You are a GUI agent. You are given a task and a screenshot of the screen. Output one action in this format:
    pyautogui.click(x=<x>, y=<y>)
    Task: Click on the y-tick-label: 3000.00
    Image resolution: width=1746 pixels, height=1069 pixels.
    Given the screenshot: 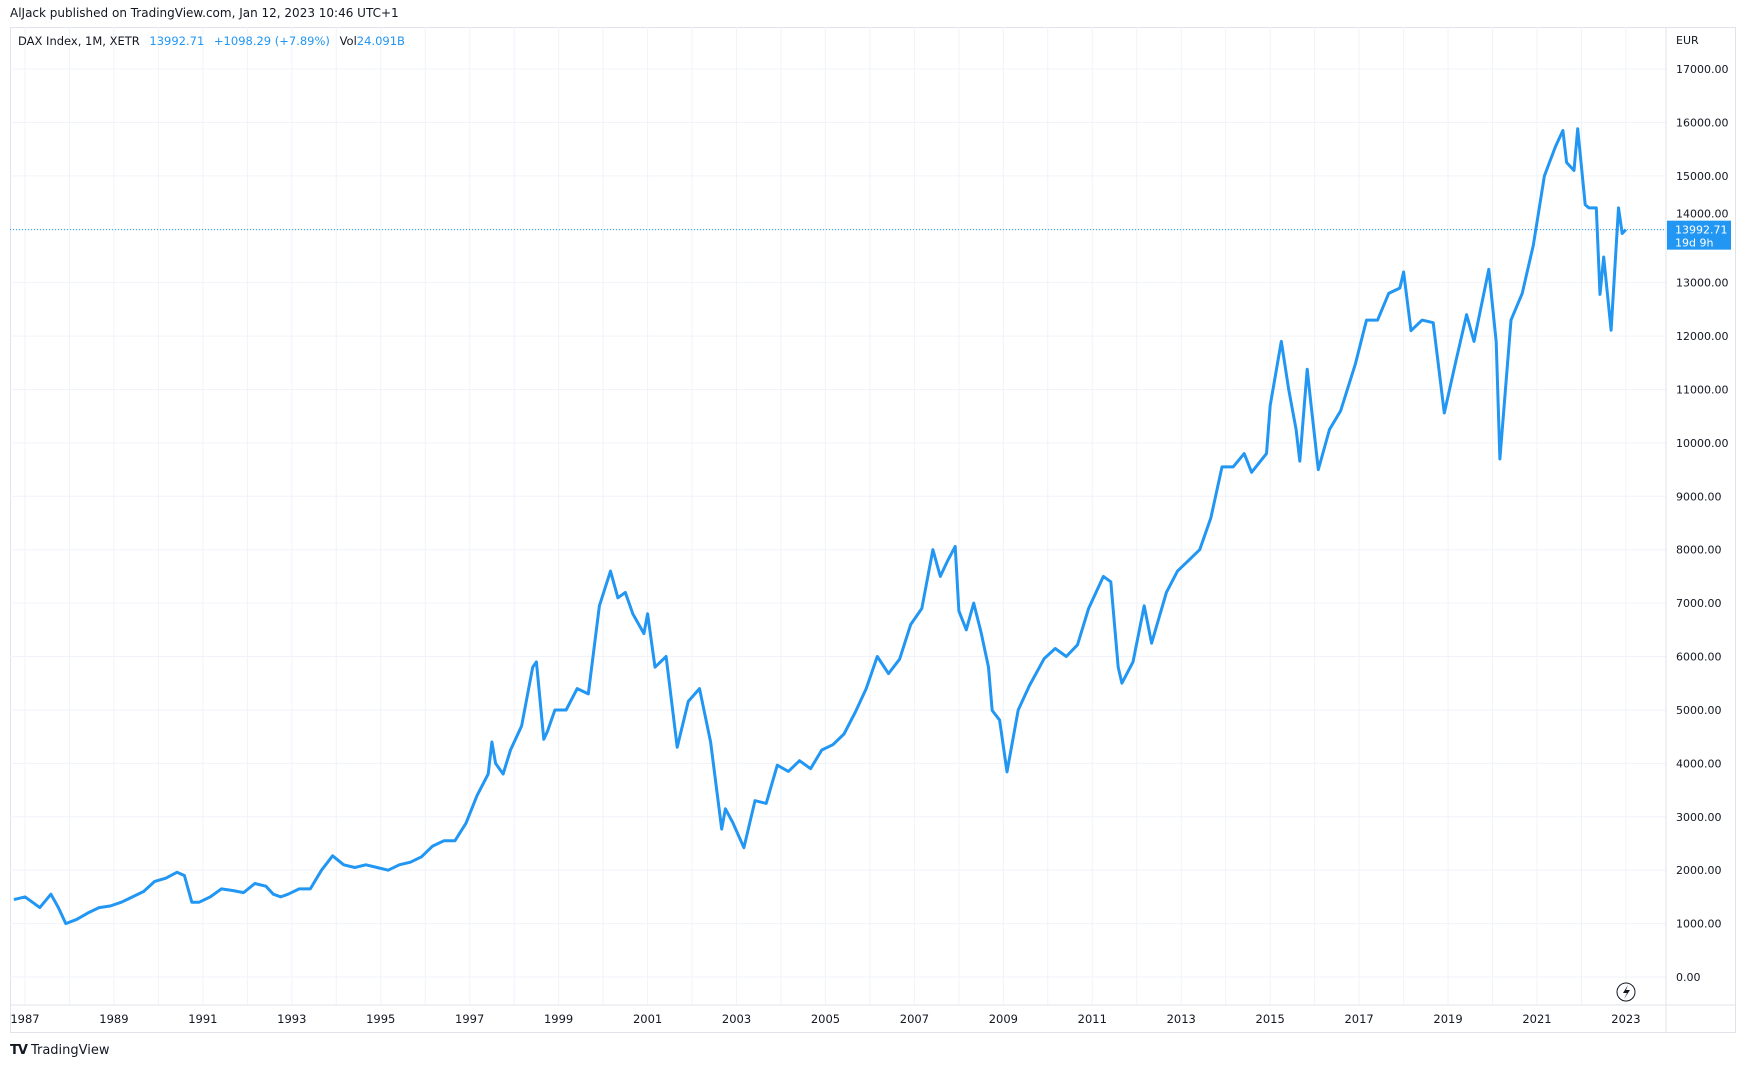 What is the action you would take?
    pyautogui.click(x=1699, y=817)
    